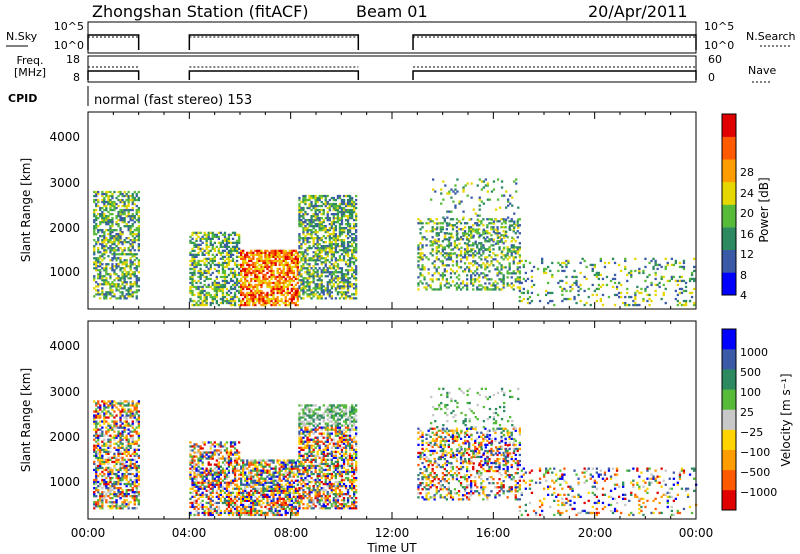 This screenshot has width=800, height=554. What do you see at coordinates (747, 193) in the screenshot?
I see `power-cbar-tick-24: 24` at bounding box center [747, 193].